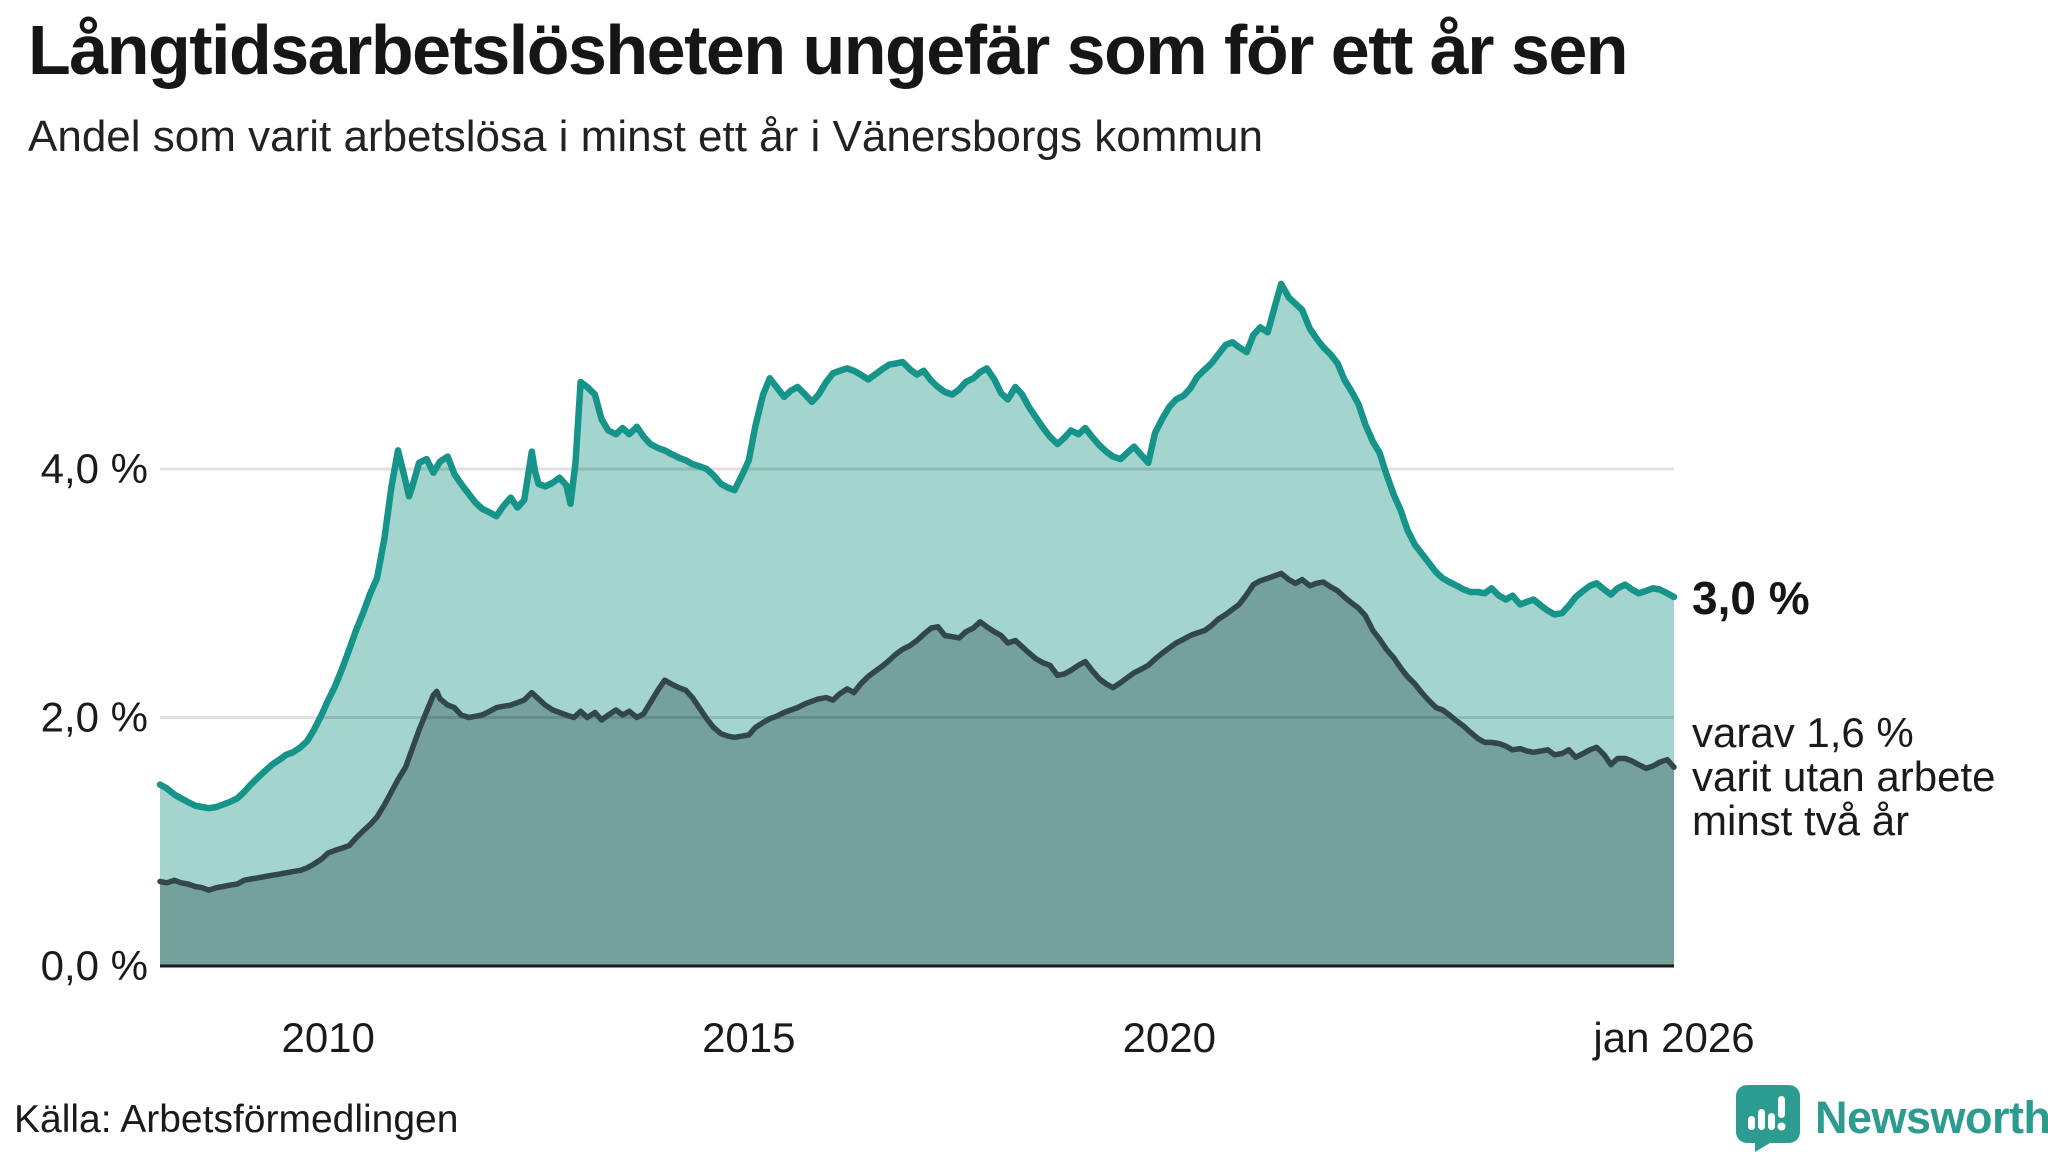  What do you see at coordinates (94, 468) in the screenshot?
I see `y-tick-label: 4,0 %` at bounding box center [94, 468].